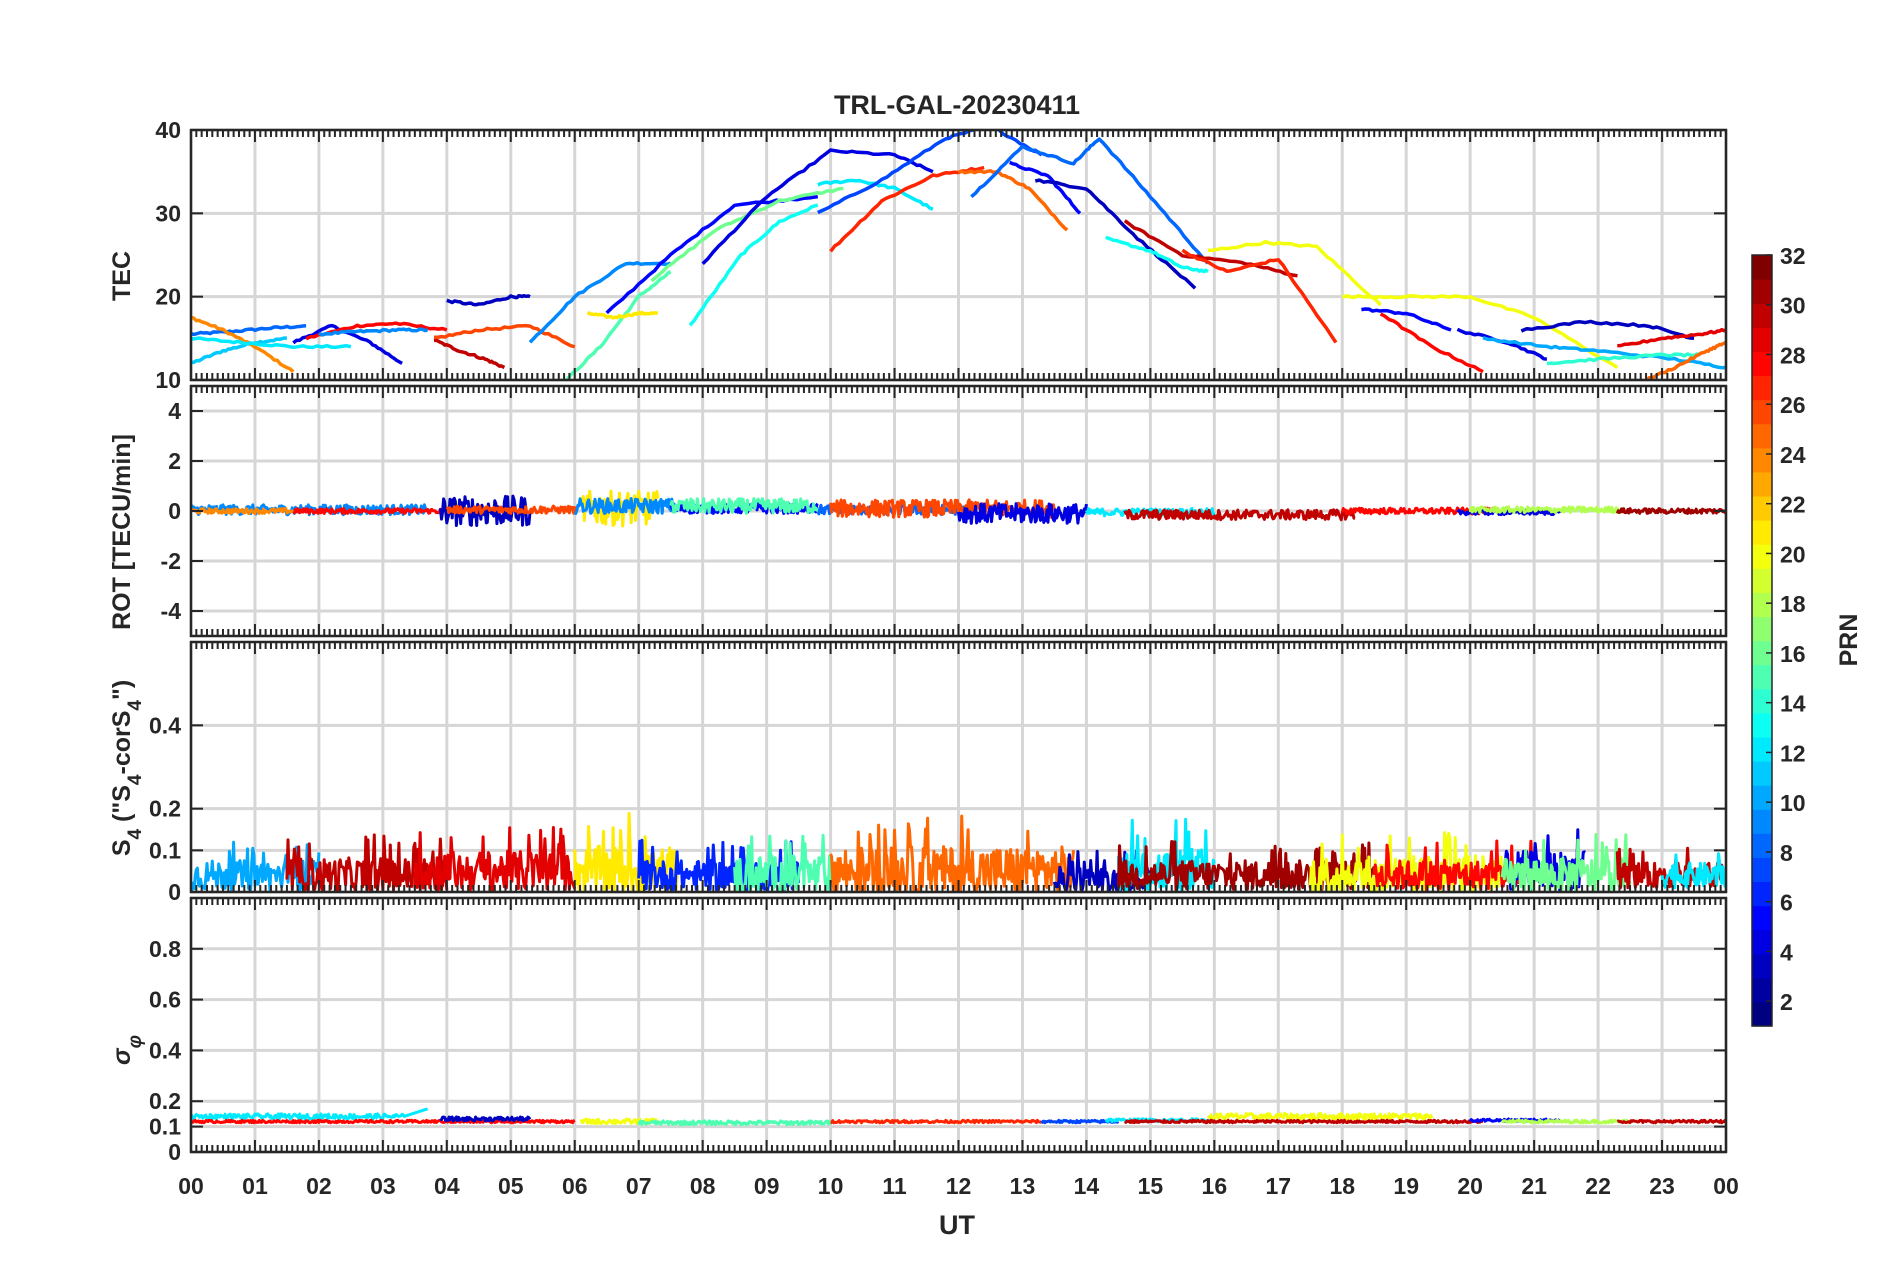 Image resolution: width=1902 pixels, height=1277 pixels. What do you see at coordinates (1849, 640) in the screenshot?
I see `colorbar-label: PRN` at bounding box center [1849, 640].